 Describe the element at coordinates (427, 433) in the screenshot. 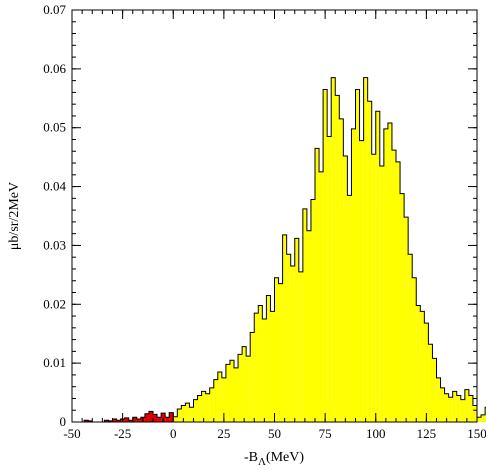

I see `x-tick-label: 125` at that location.